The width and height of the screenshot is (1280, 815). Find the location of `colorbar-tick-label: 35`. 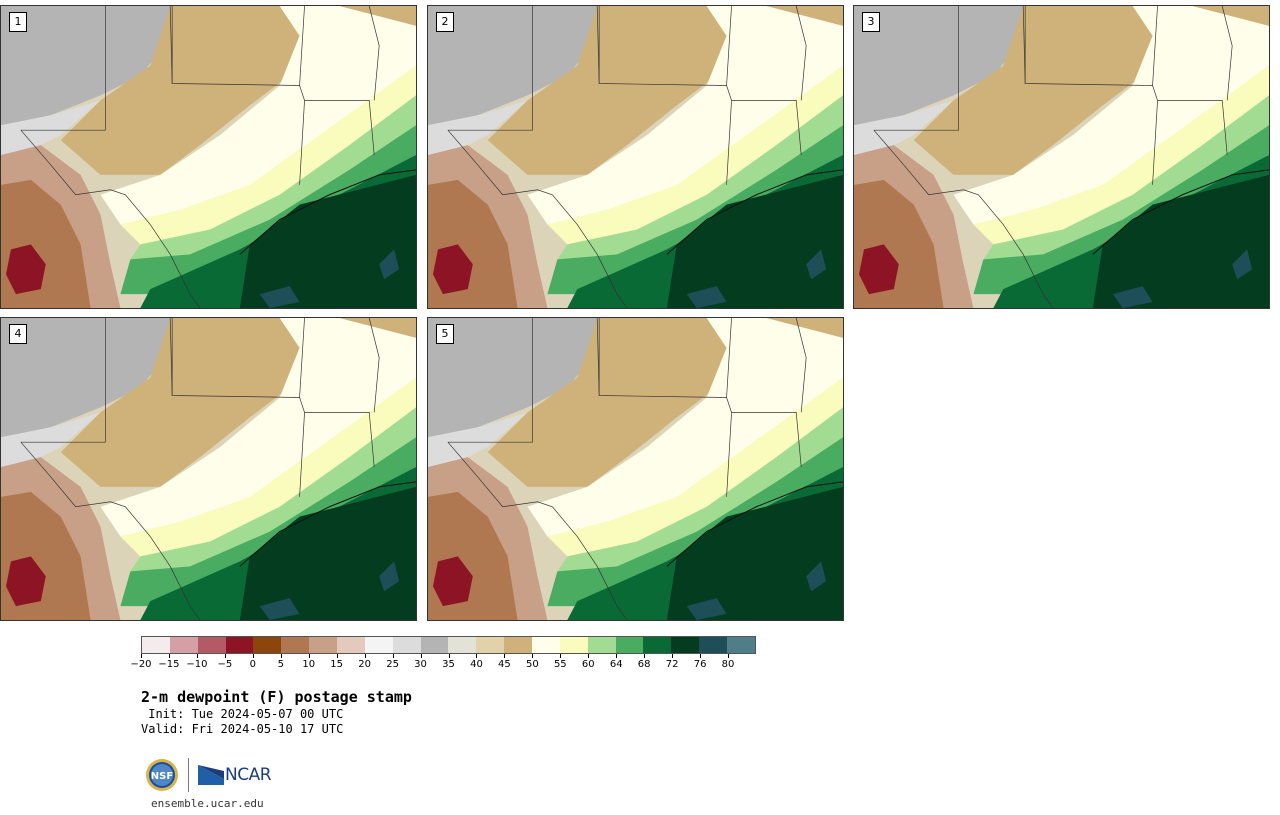

colorbar-tick-label: 35 is located at coordinates (448, 664).